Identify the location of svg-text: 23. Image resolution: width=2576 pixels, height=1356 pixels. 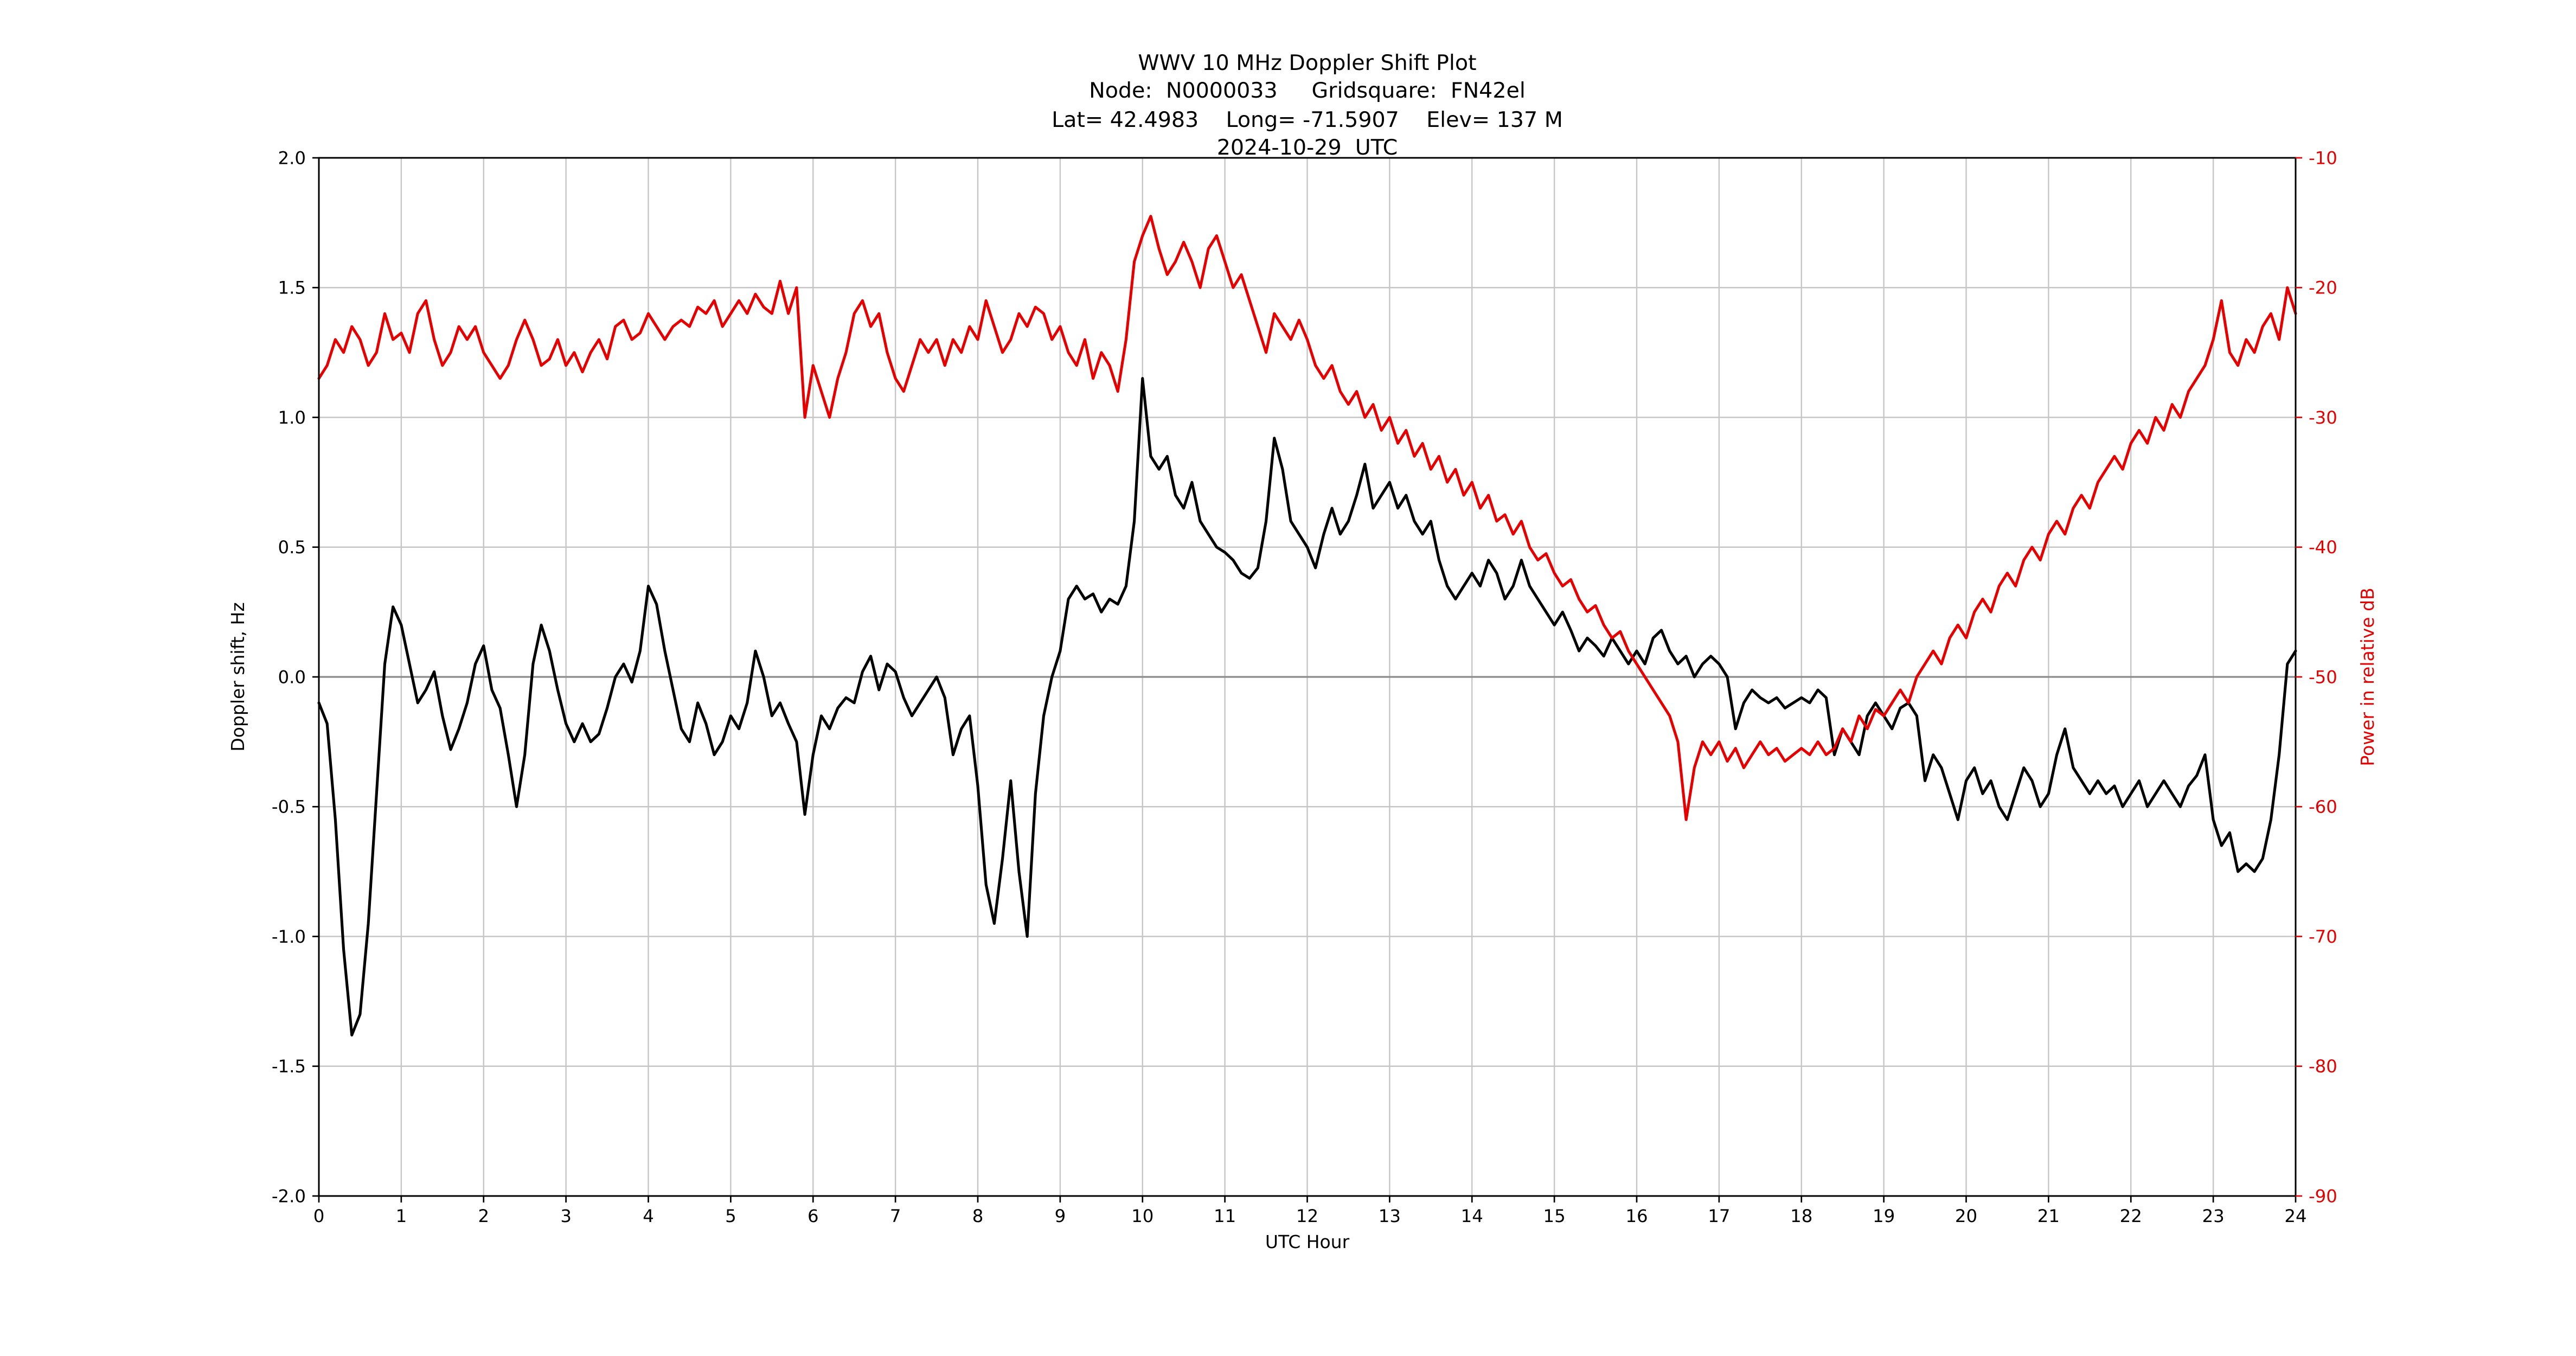
(2213, 1216).